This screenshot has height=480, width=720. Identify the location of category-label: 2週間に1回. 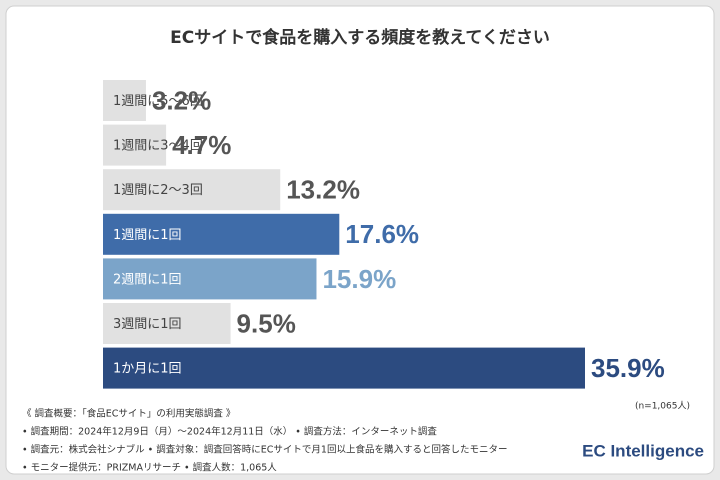
(147, 279).